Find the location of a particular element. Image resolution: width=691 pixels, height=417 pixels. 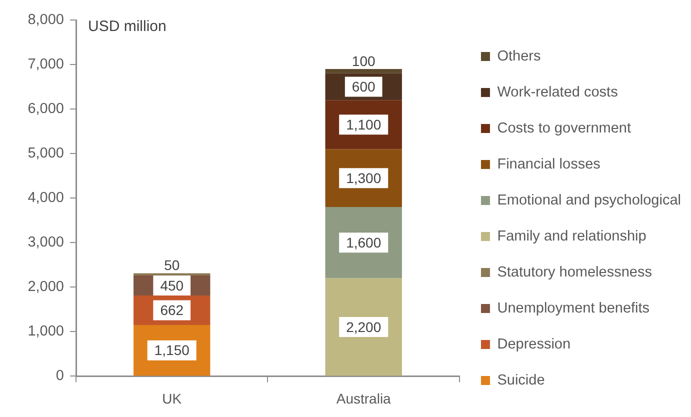

y-tick-label: 4,000 is located at coordinates (46, 198).